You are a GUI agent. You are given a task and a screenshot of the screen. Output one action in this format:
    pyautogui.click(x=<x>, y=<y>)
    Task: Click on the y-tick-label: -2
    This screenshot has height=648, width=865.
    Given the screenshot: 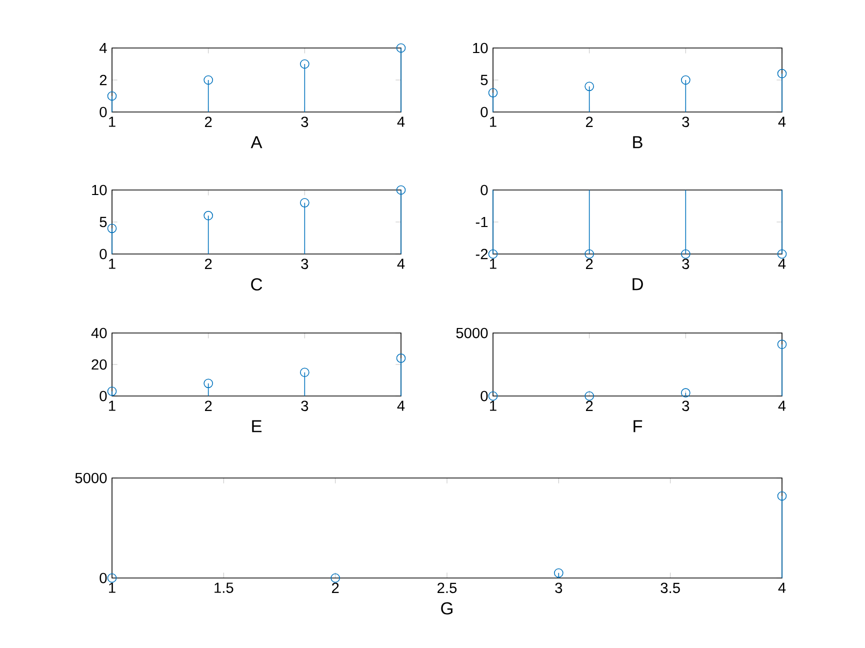 What is the action you would take?
    pyautogui.click(x=482, y=254)
    